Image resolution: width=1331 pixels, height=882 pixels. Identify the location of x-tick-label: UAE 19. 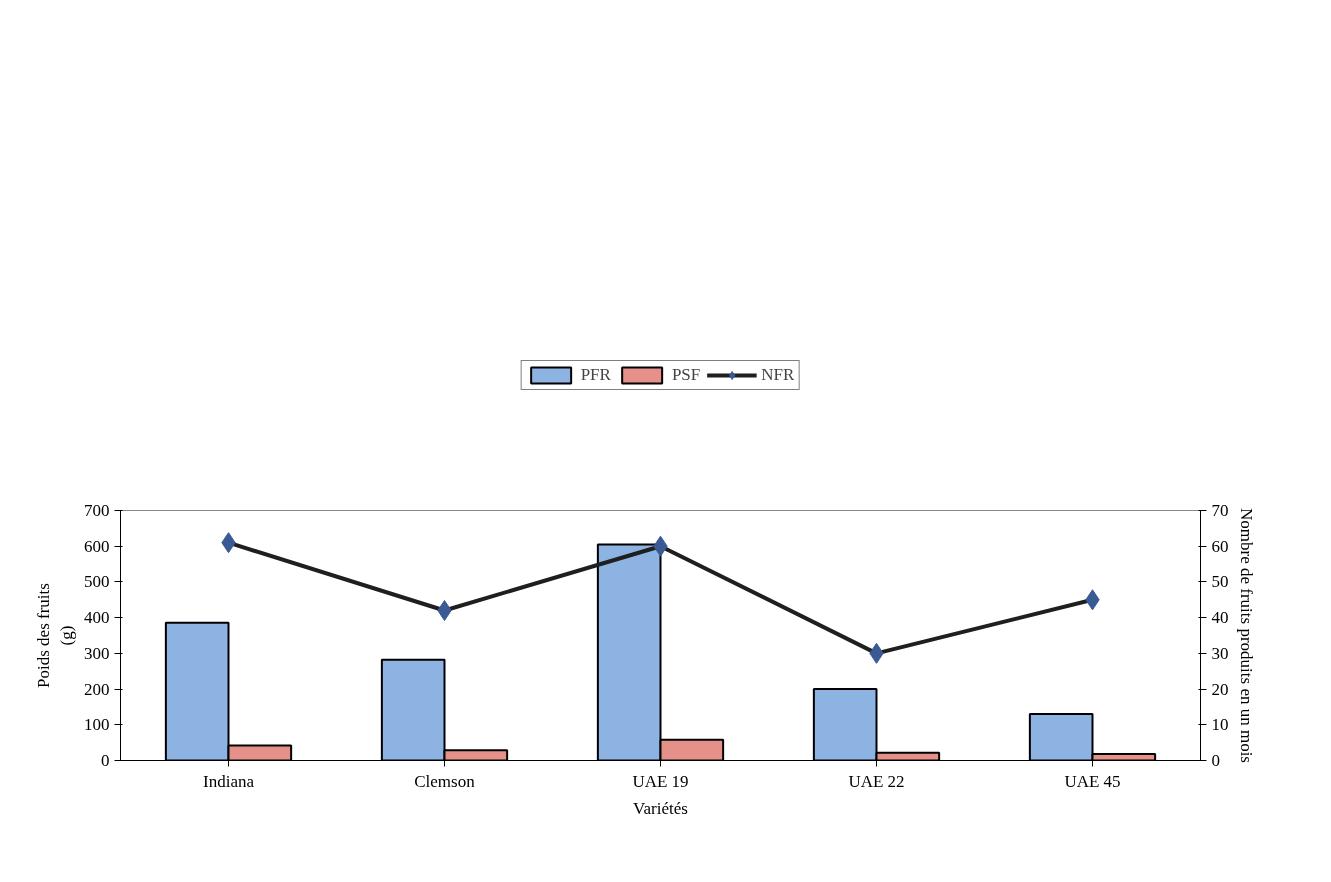
(660, 781).